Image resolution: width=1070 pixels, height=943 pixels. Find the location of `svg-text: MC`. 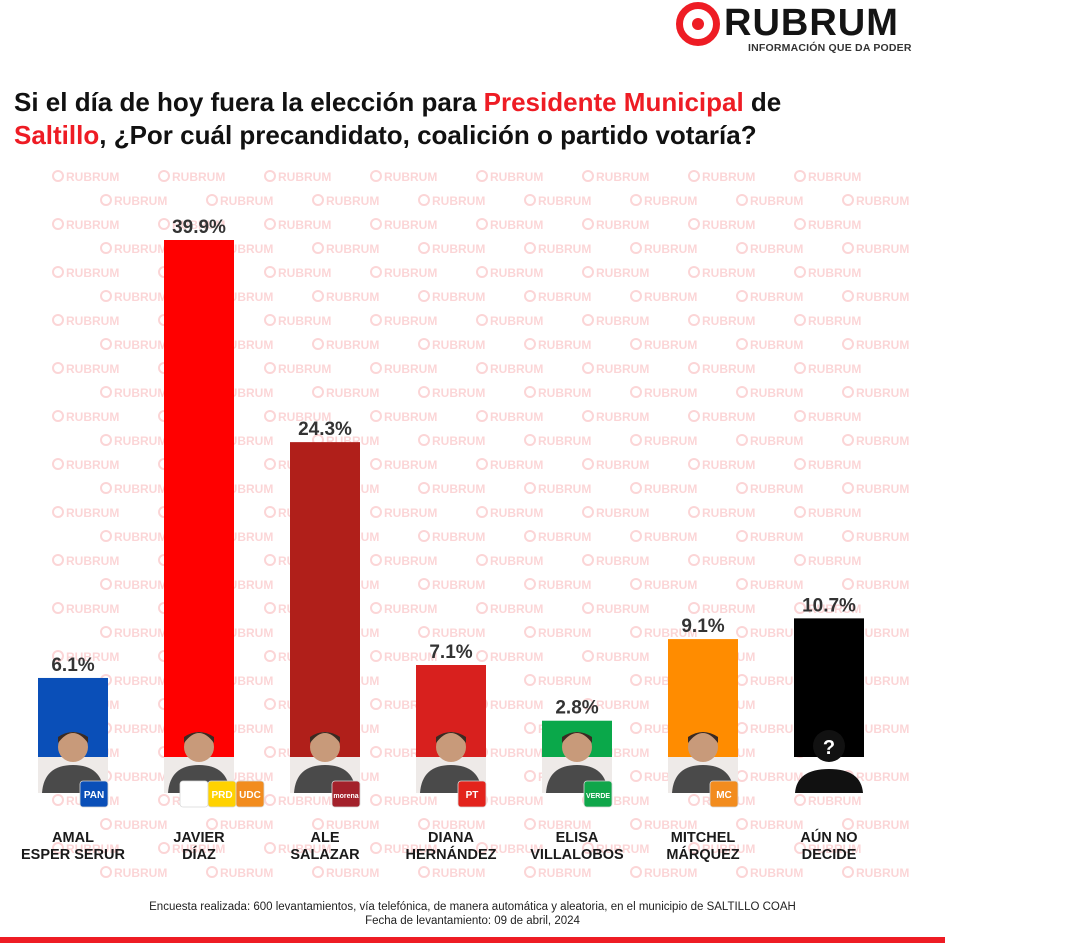

svg-text: MC is located at coordinates (724, 795).